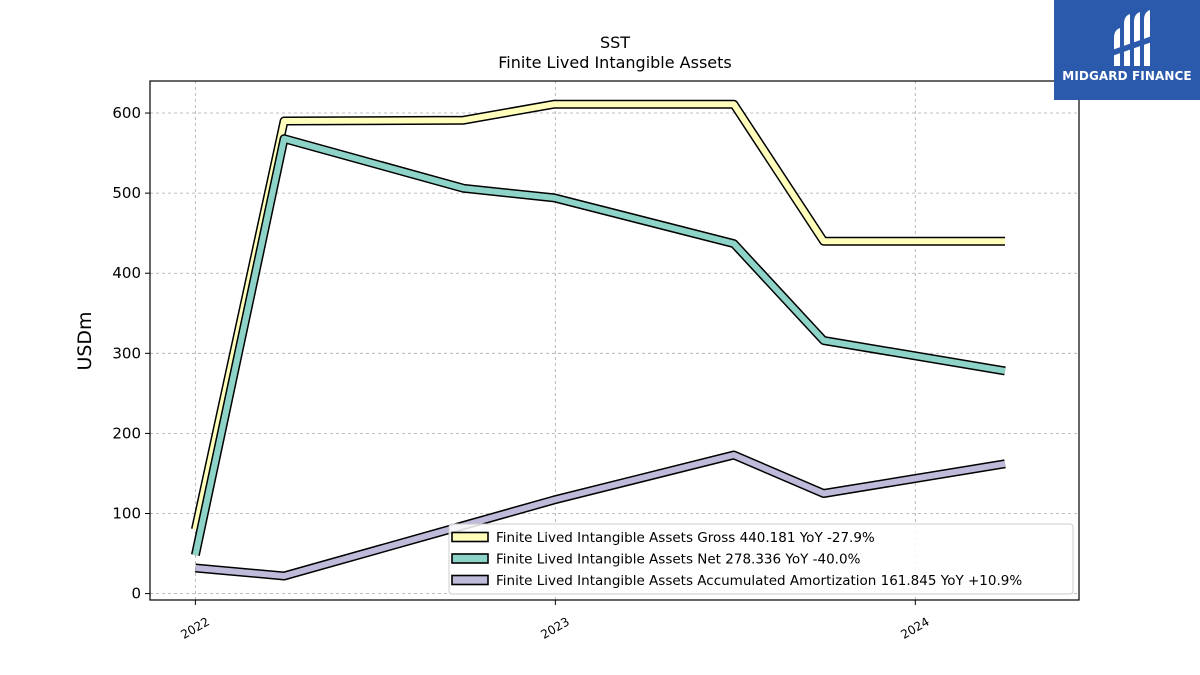  Describe the element at coordinates (136, 594) in the screenshot. I see `y-tick-label: 0` at that location.